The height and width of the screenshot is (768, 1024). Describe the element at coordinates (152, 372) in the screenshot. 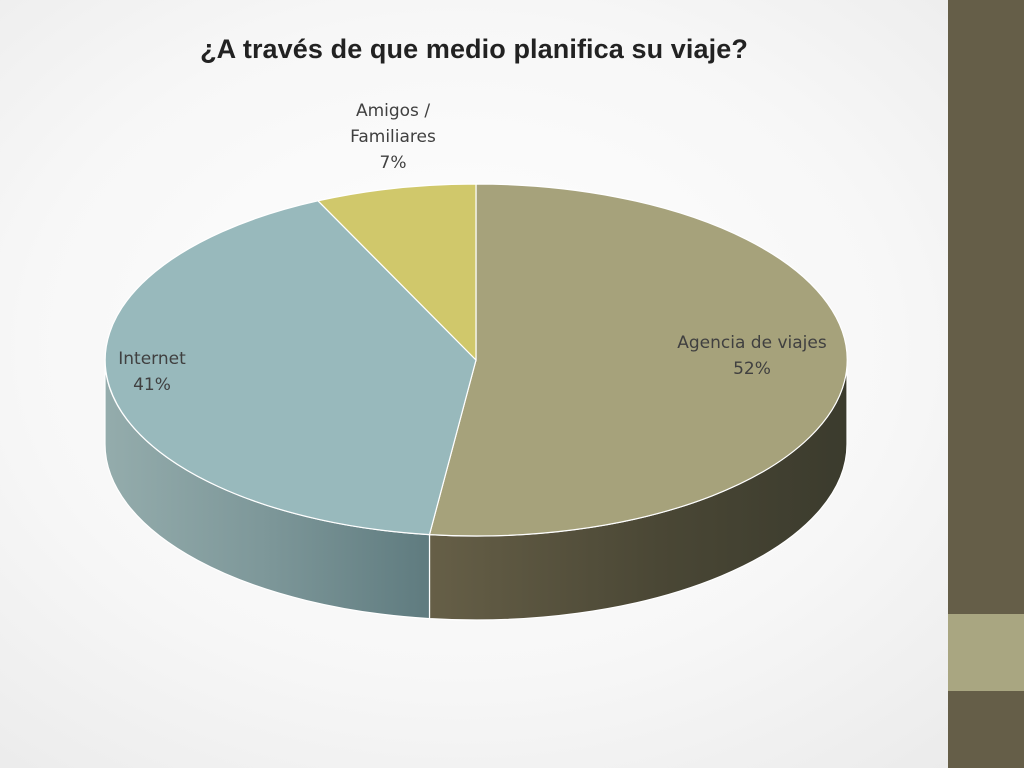

I see `data-label-internet: Internet 41%` at that location.